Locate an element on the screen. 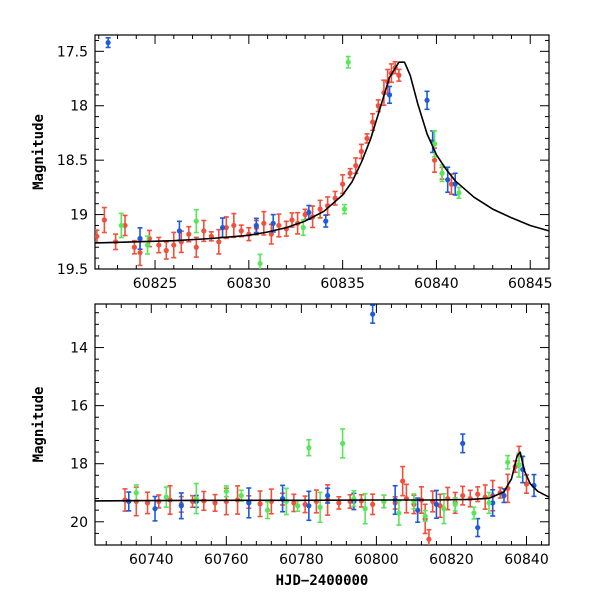 The width and height of the screenshot is (600, 600). x-tick-label: 60760 is located at coordinates (226, 560).